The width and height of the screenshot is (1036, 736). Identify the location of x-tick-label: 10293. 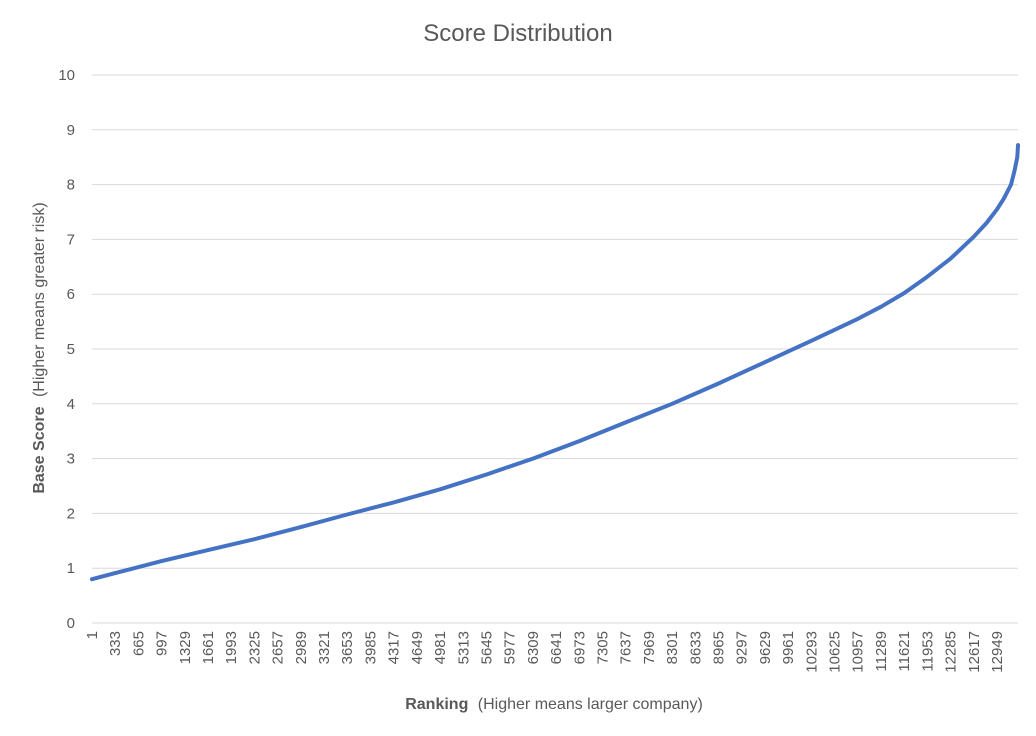
(811, 652).